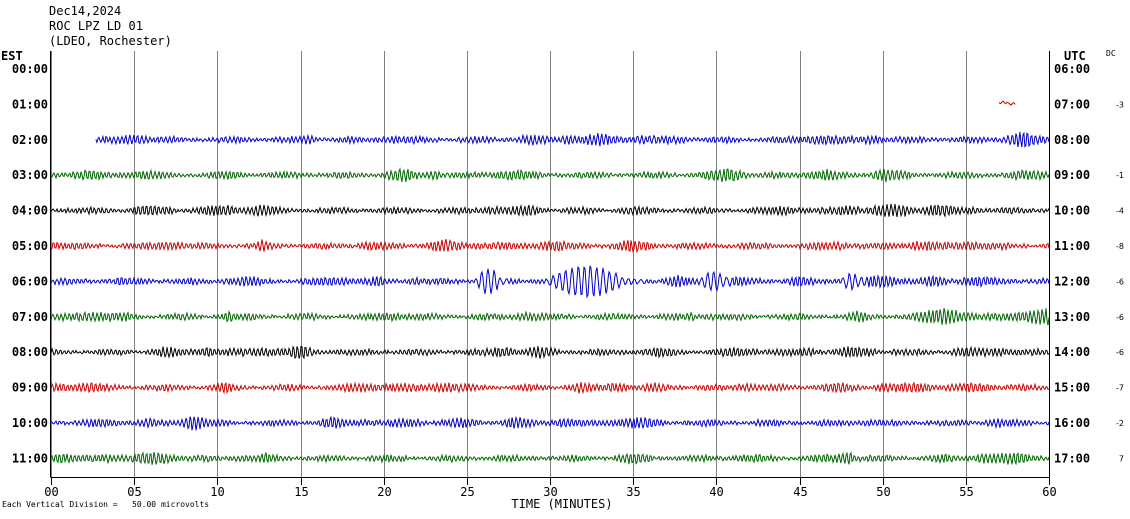 The height and width of the screenshot is (519, 1130). I want to click on row-label-utc: 09:00, so click(1072, 175).